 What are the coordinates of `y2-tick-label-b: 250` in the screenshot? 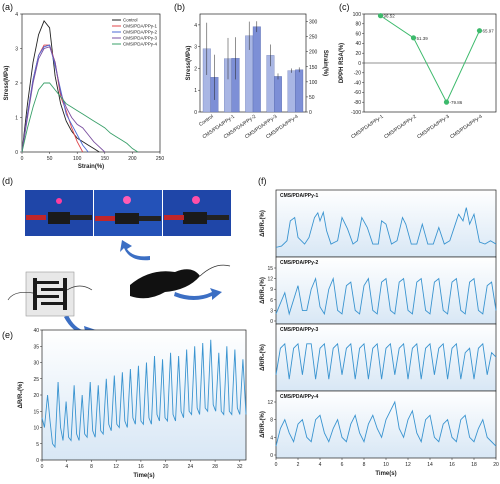 It's located at (313, 38).